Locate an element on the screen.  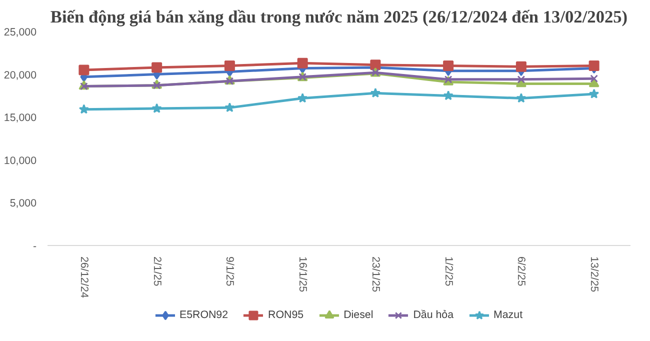
legend-label: Dầu hỏa is located at coordinates (433, 315).